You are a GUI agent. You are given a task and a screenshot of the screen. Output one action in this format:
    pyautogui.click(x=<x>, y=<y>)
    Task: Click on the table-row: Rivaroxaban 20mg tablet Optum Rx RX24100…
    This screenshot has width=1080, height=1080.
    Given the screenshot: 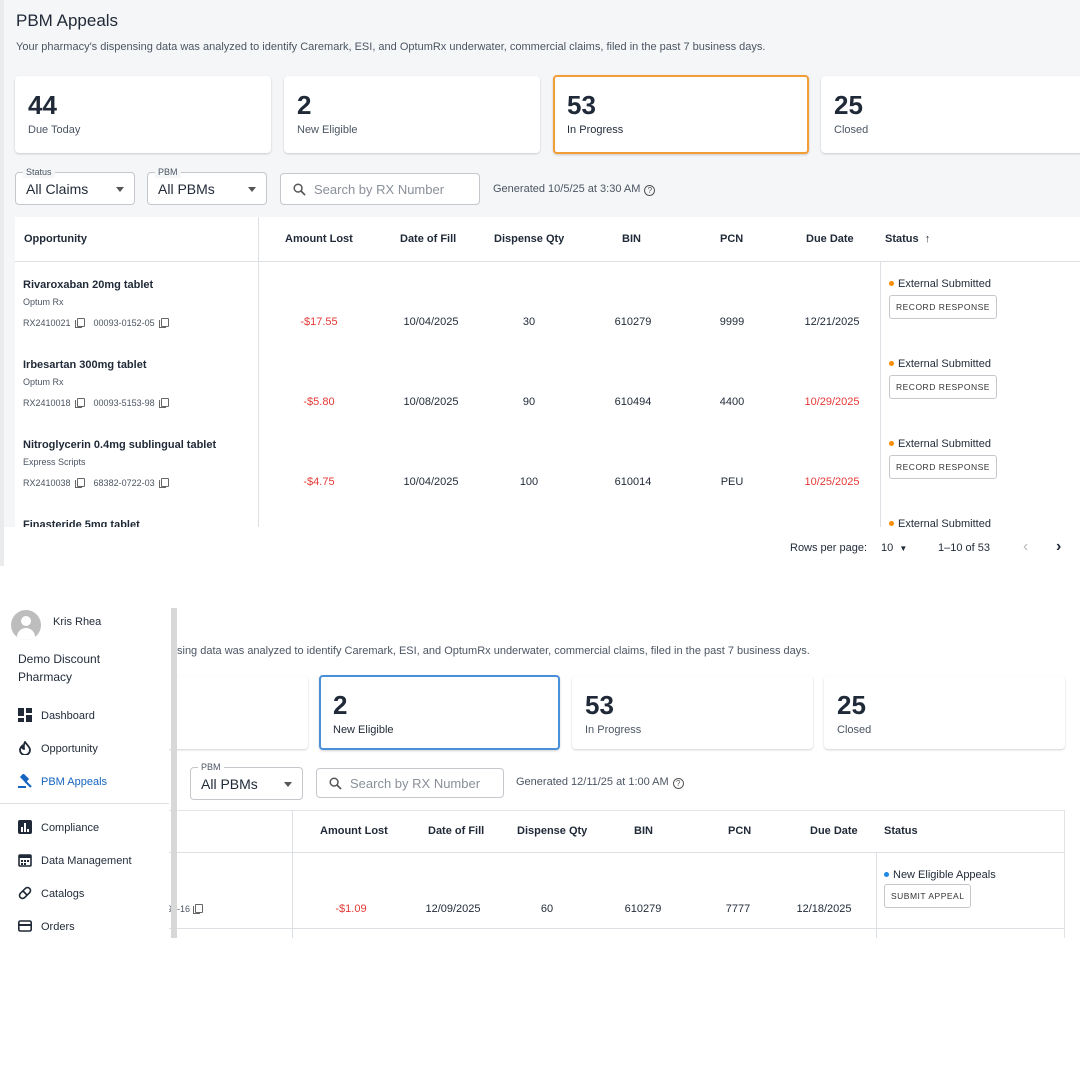 What is the action you would take?
    pyautogui.click(x=547, y=303)
    